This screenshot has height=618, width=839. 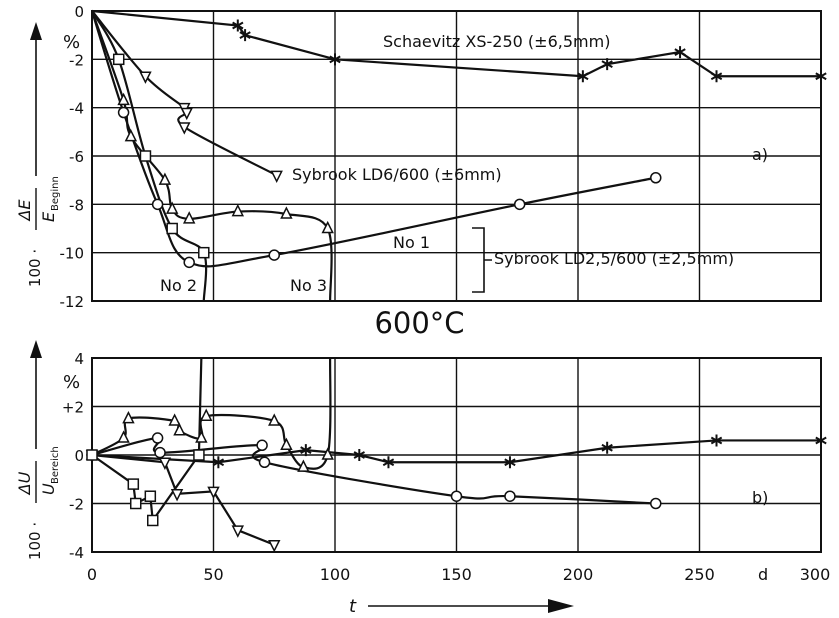 I want to click on x-axis-arrowhead, so click(x=561, y=606).